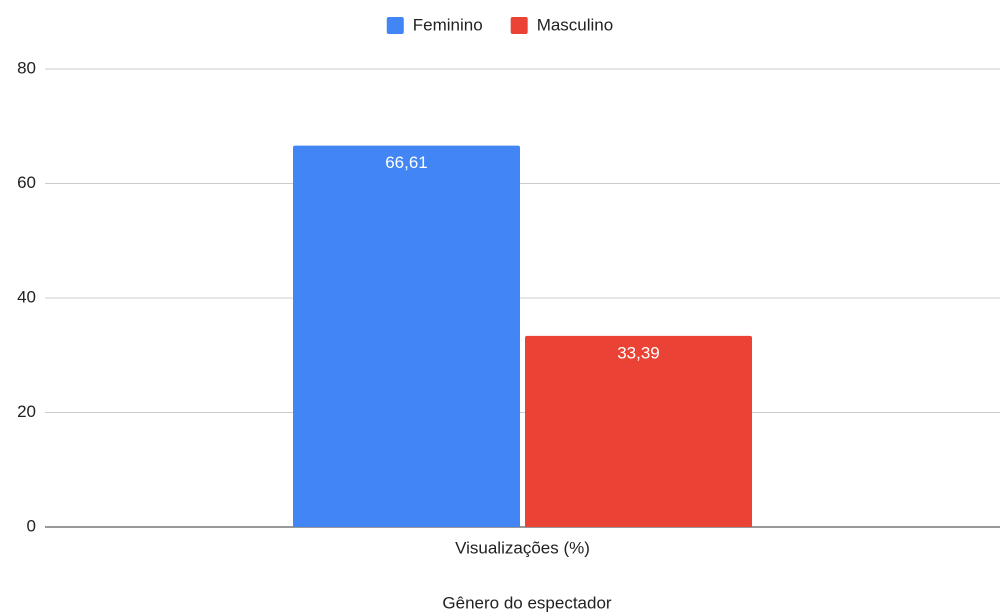 The image size is (1000, 615). Describe the element at coordinates (26, 296) in the screenshot. I see `y-tick-label: 40` at that location.